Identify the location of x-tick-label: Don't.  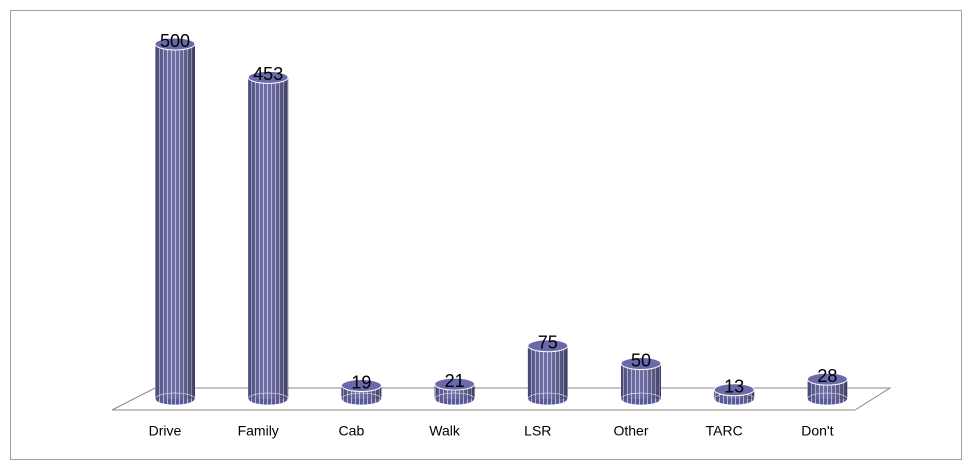
(817, 431).